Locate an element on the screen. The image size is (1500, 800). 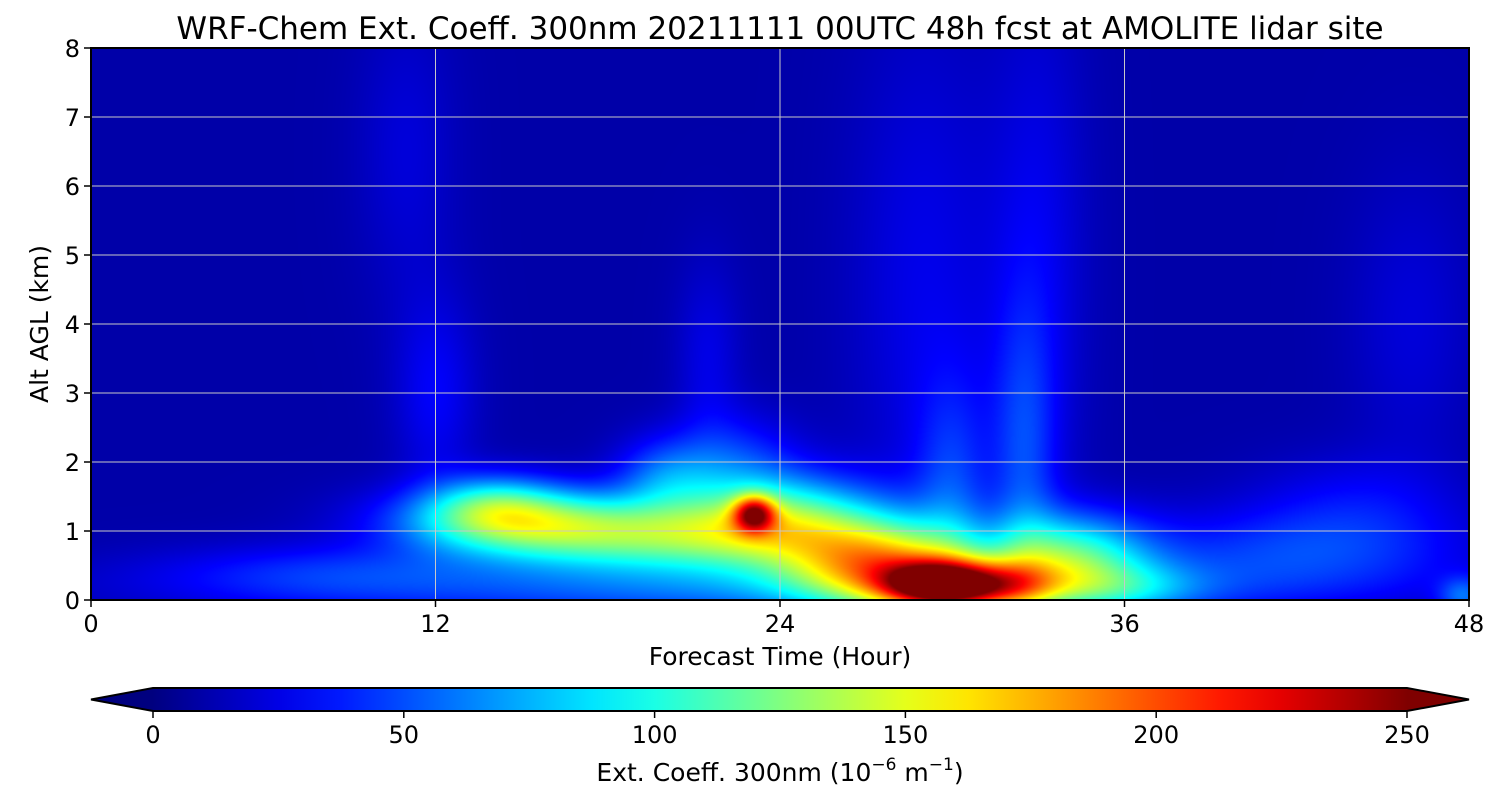
colorbar-extend-max is located at coordinates (1438, 699).